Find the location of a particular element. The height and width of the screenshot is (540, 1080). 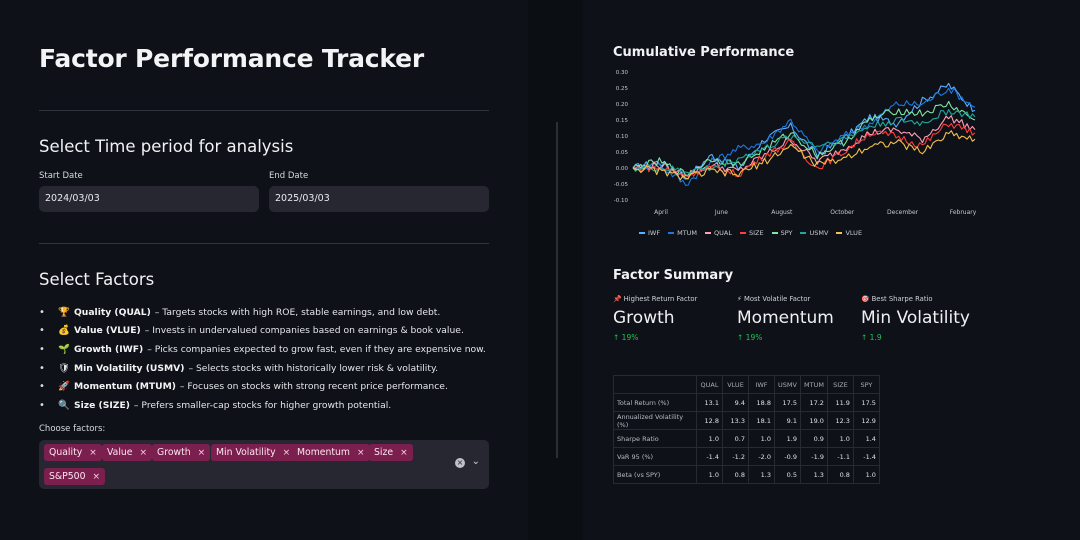

row-label: Beta (vs SPY) is located at coordinates (655, 474).